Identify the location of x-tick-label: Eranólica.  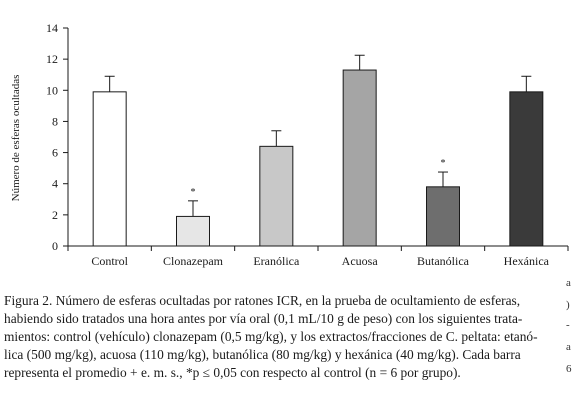
(276, 261).